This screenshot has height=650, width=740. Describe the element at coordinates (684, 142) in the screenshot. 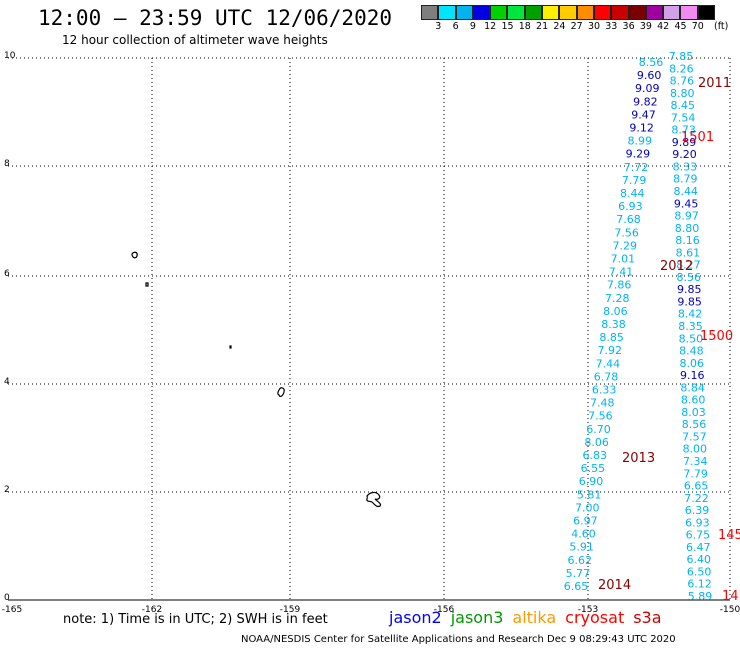

I see `wave-height-value: 9.89` at that location.